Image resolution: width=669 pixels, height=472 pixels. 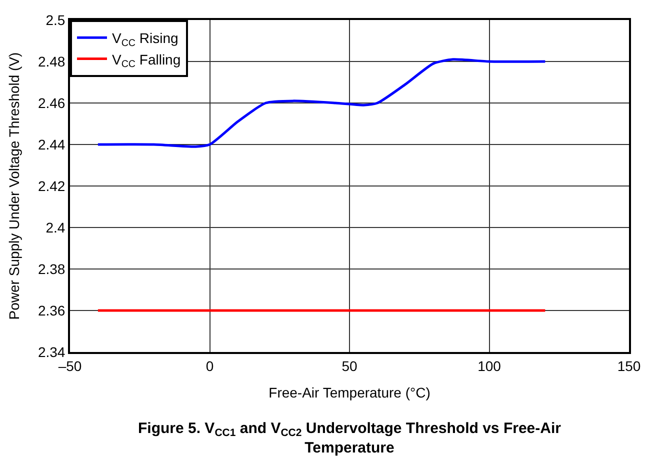 I want to click on x-tick-label: 0, so click(x=210, y=366).